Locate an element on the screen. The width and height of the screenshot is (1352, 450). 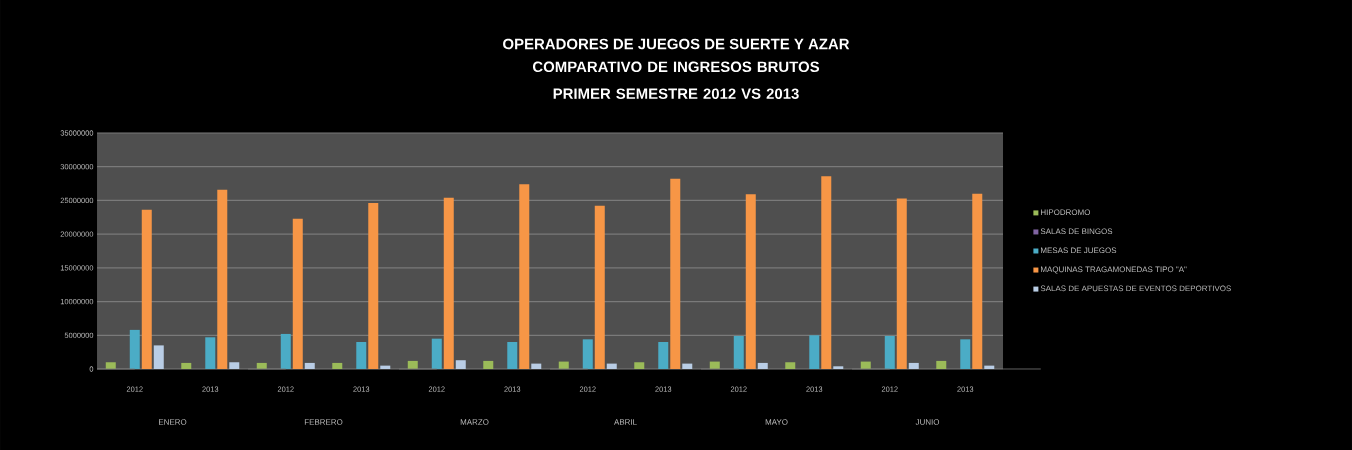
chart-title: OPERADORES DE JUEGOS DE SUERTE Y AZAR is located at coordinates (676, 44).